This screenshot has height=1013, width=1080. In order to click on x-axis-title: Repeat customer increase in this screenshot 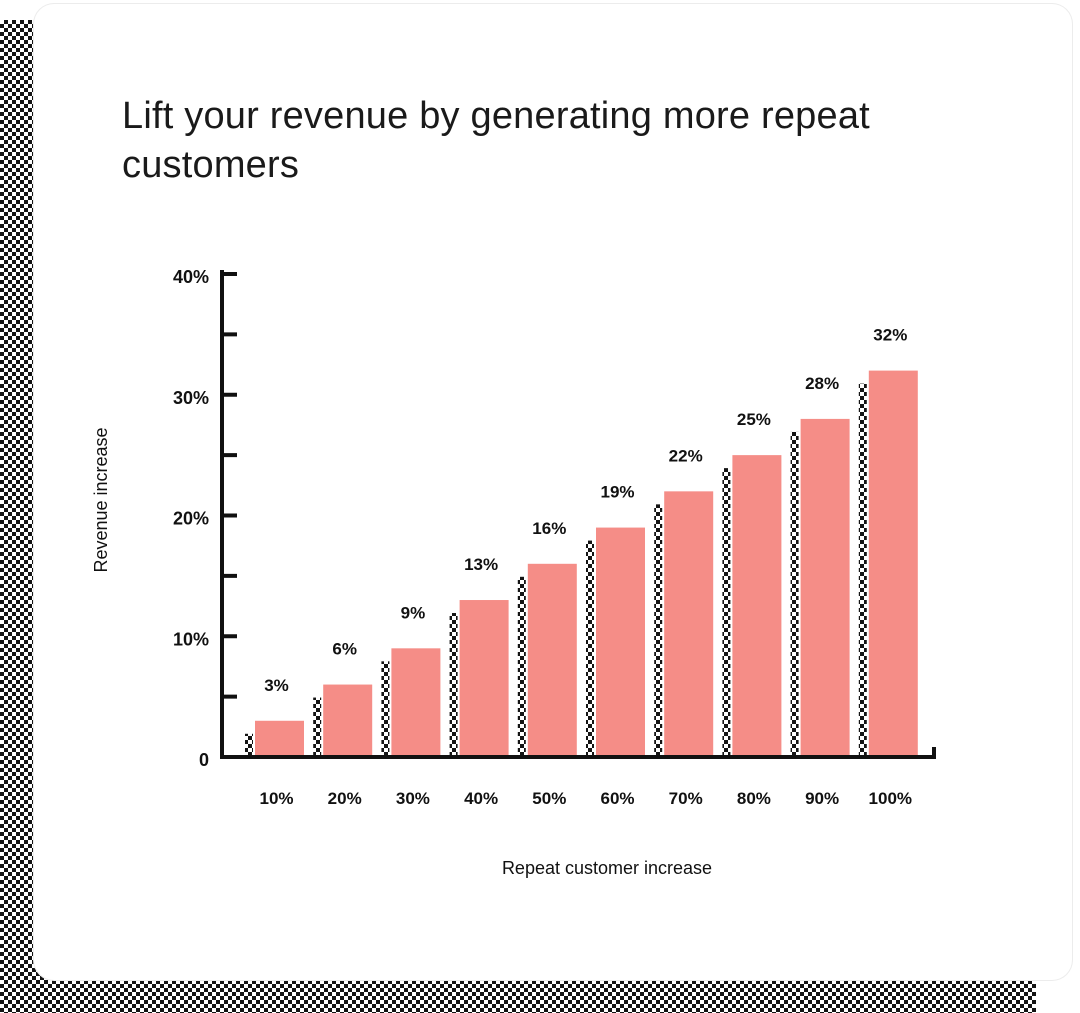, I will do `click(607, 868)`.